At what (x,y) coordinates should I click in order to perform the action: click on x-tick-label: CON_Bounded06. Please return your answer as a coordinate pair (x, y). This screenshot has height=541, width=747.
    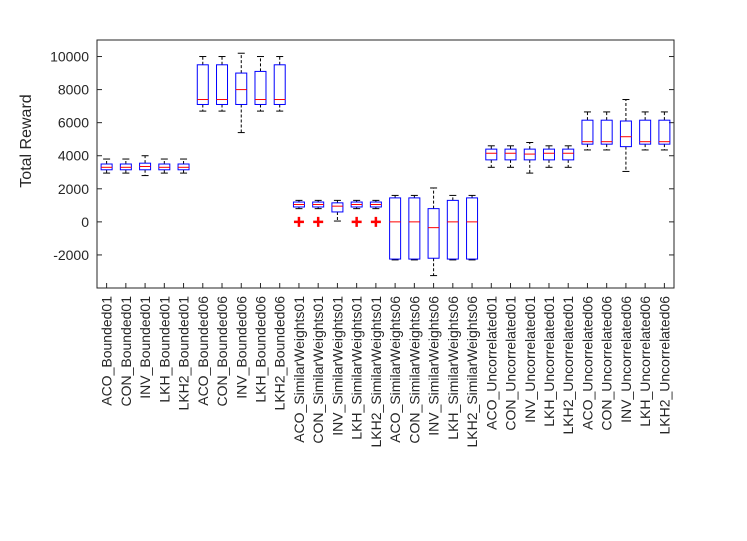
    Looking at the image, I should click on (222, 351).